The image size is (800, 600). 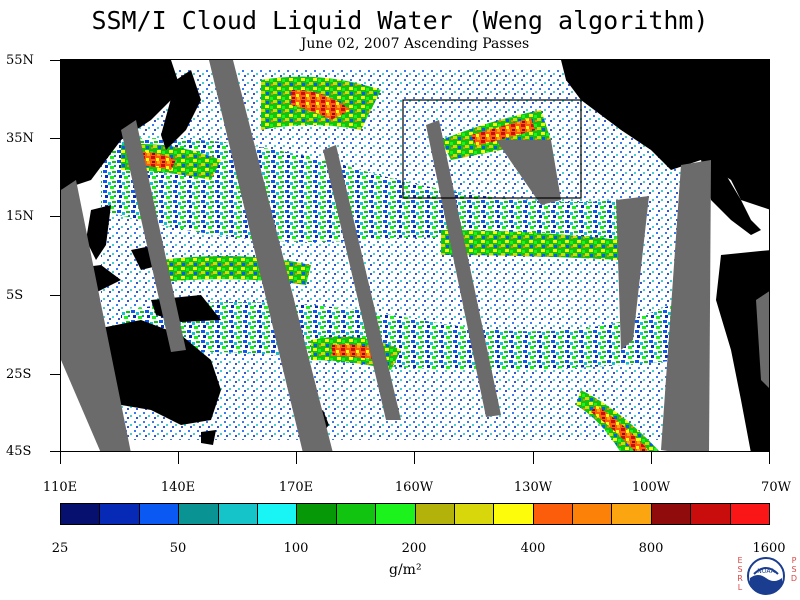 What do you see at coordinates (492, 149) in the screenshot?
I see `region-inset-box` at bounding box center [492, 149].